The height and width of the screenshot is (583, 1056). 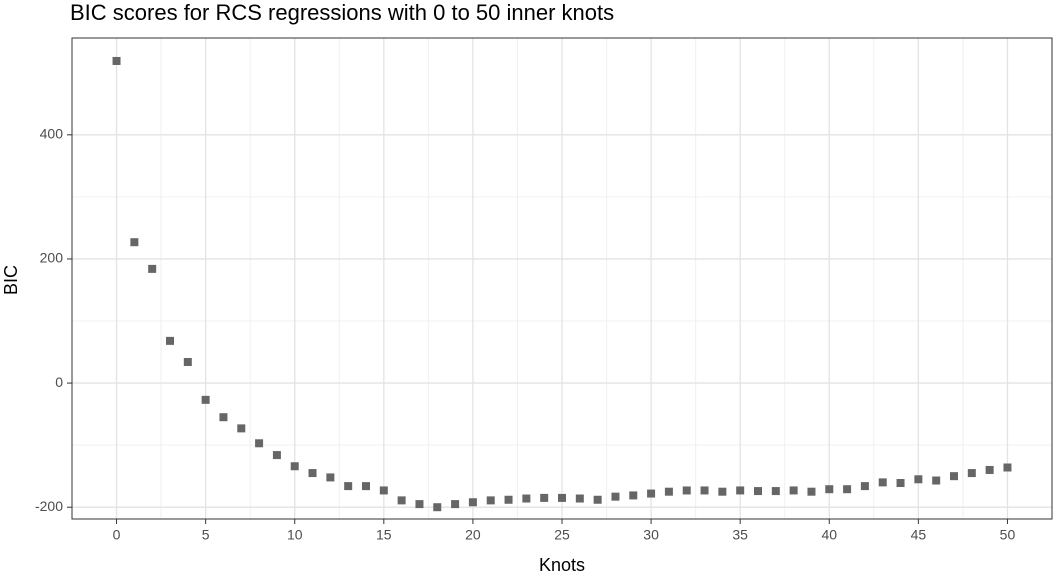 I want to click on x-tick-label: 30, so click(x=651, y=535).